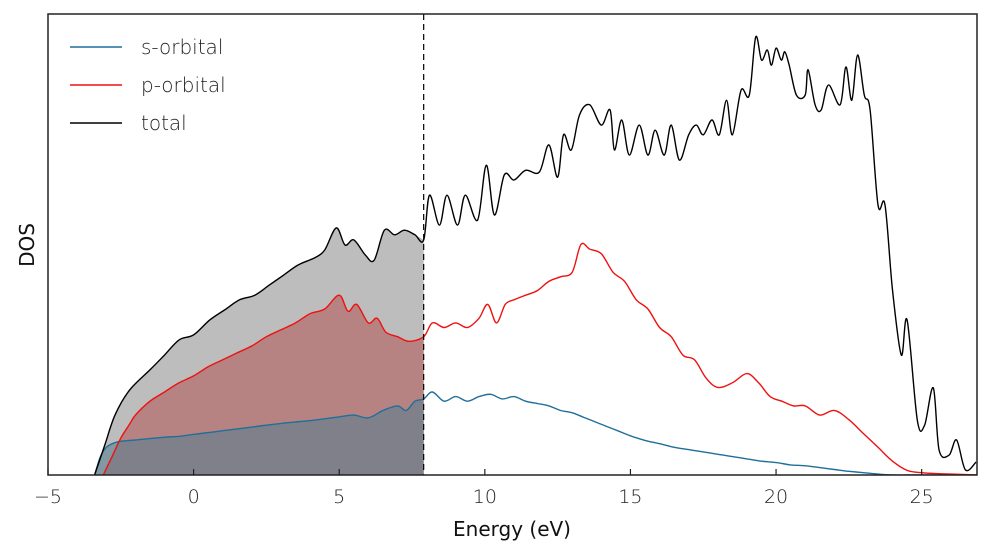  Describe the element at coordinates (776, 497) in the screenshot. I see `x-tick-label: 20` at that location.